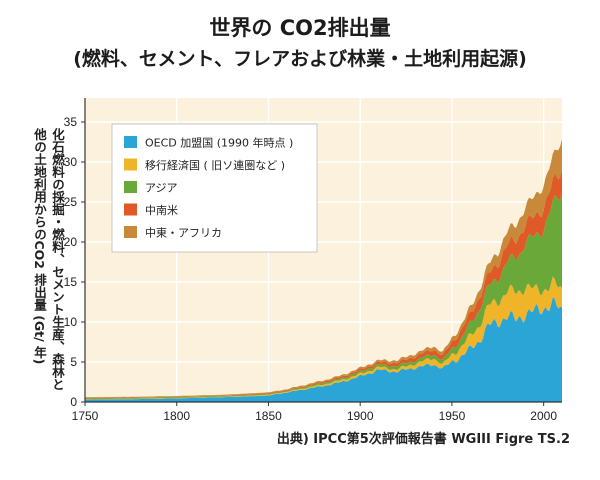  I want to click on legend-label-5: 中東・アフリカ, so click(183, 233).